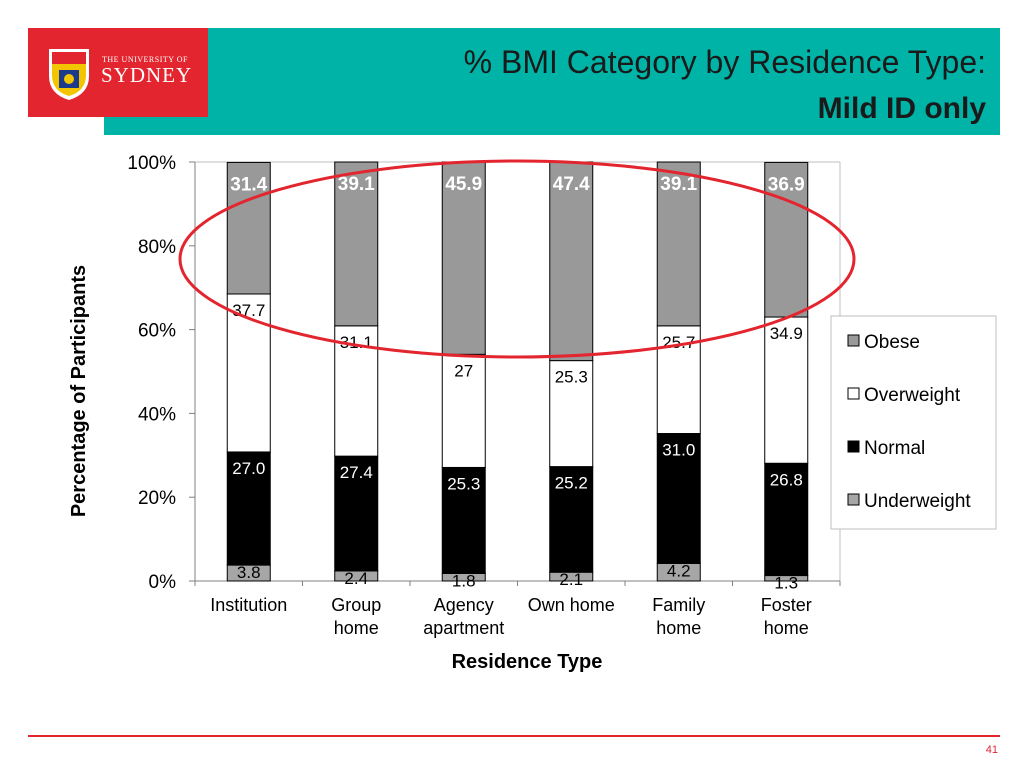 This screenshot has width=1024, height=768. Describe the element at coordinates (853, 446) in the screenshot. I see `legend-swatch-normal` at that location.